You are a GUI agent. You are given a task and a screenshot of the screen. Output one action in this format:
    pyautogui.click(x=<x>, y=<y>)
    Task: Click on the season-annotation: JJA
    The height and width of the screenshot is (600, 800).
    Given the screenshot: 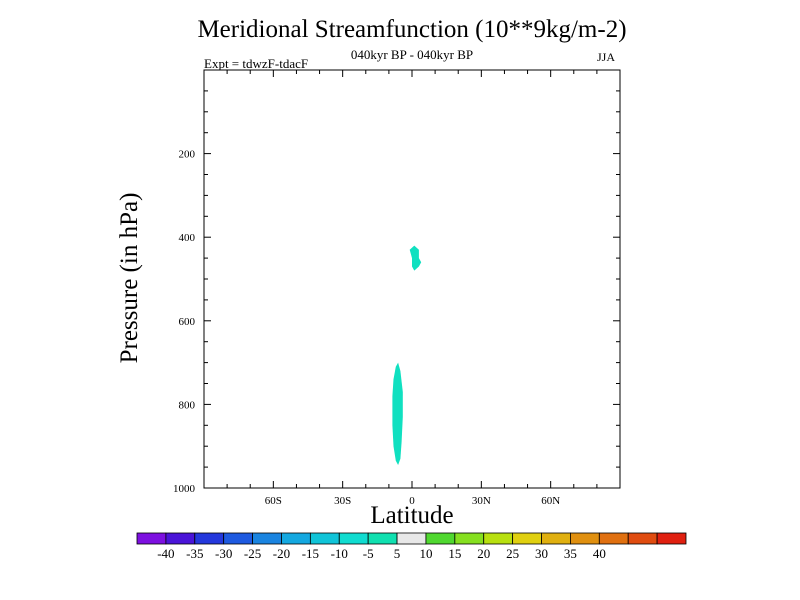 What is the action you would take?
    pyautogui.click(x=606, y=57)
    